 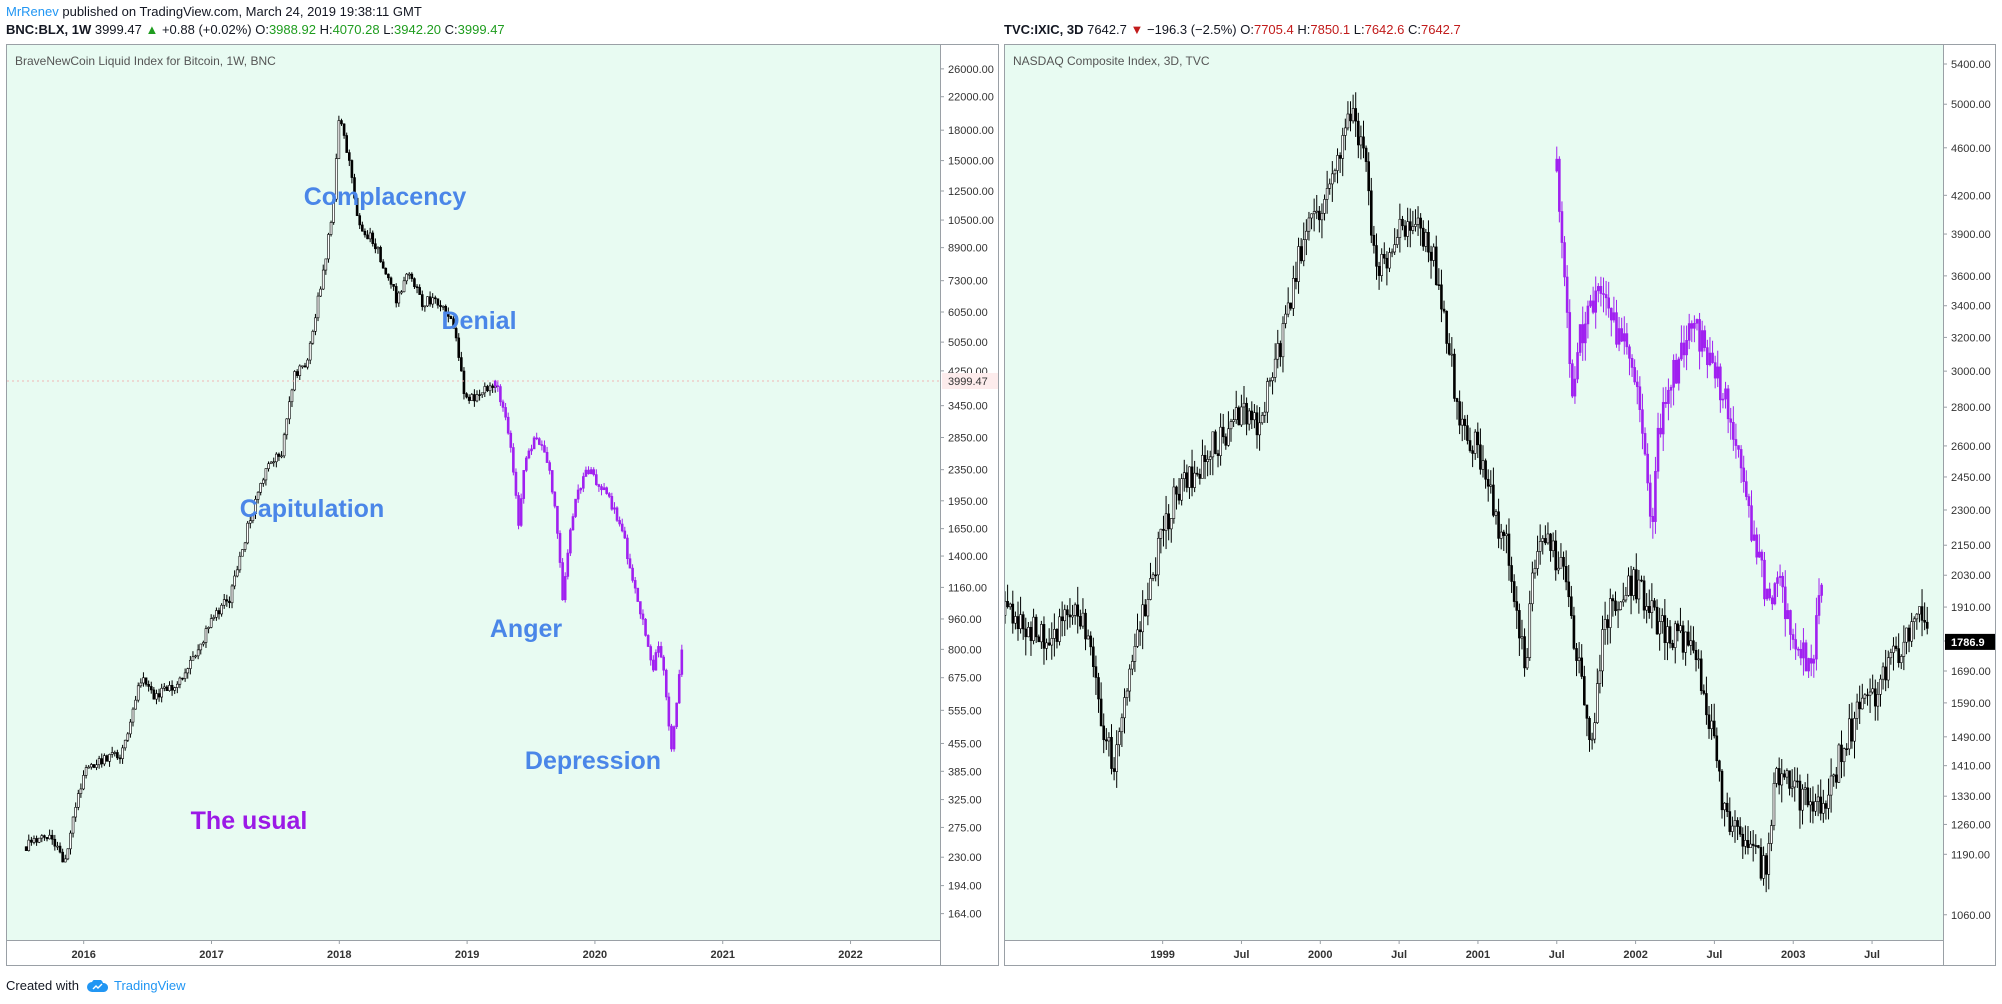 What do you see at coordinates (1689, 412) in the screenshot?
I see `series-projection` at bounding box center [1689, 412].